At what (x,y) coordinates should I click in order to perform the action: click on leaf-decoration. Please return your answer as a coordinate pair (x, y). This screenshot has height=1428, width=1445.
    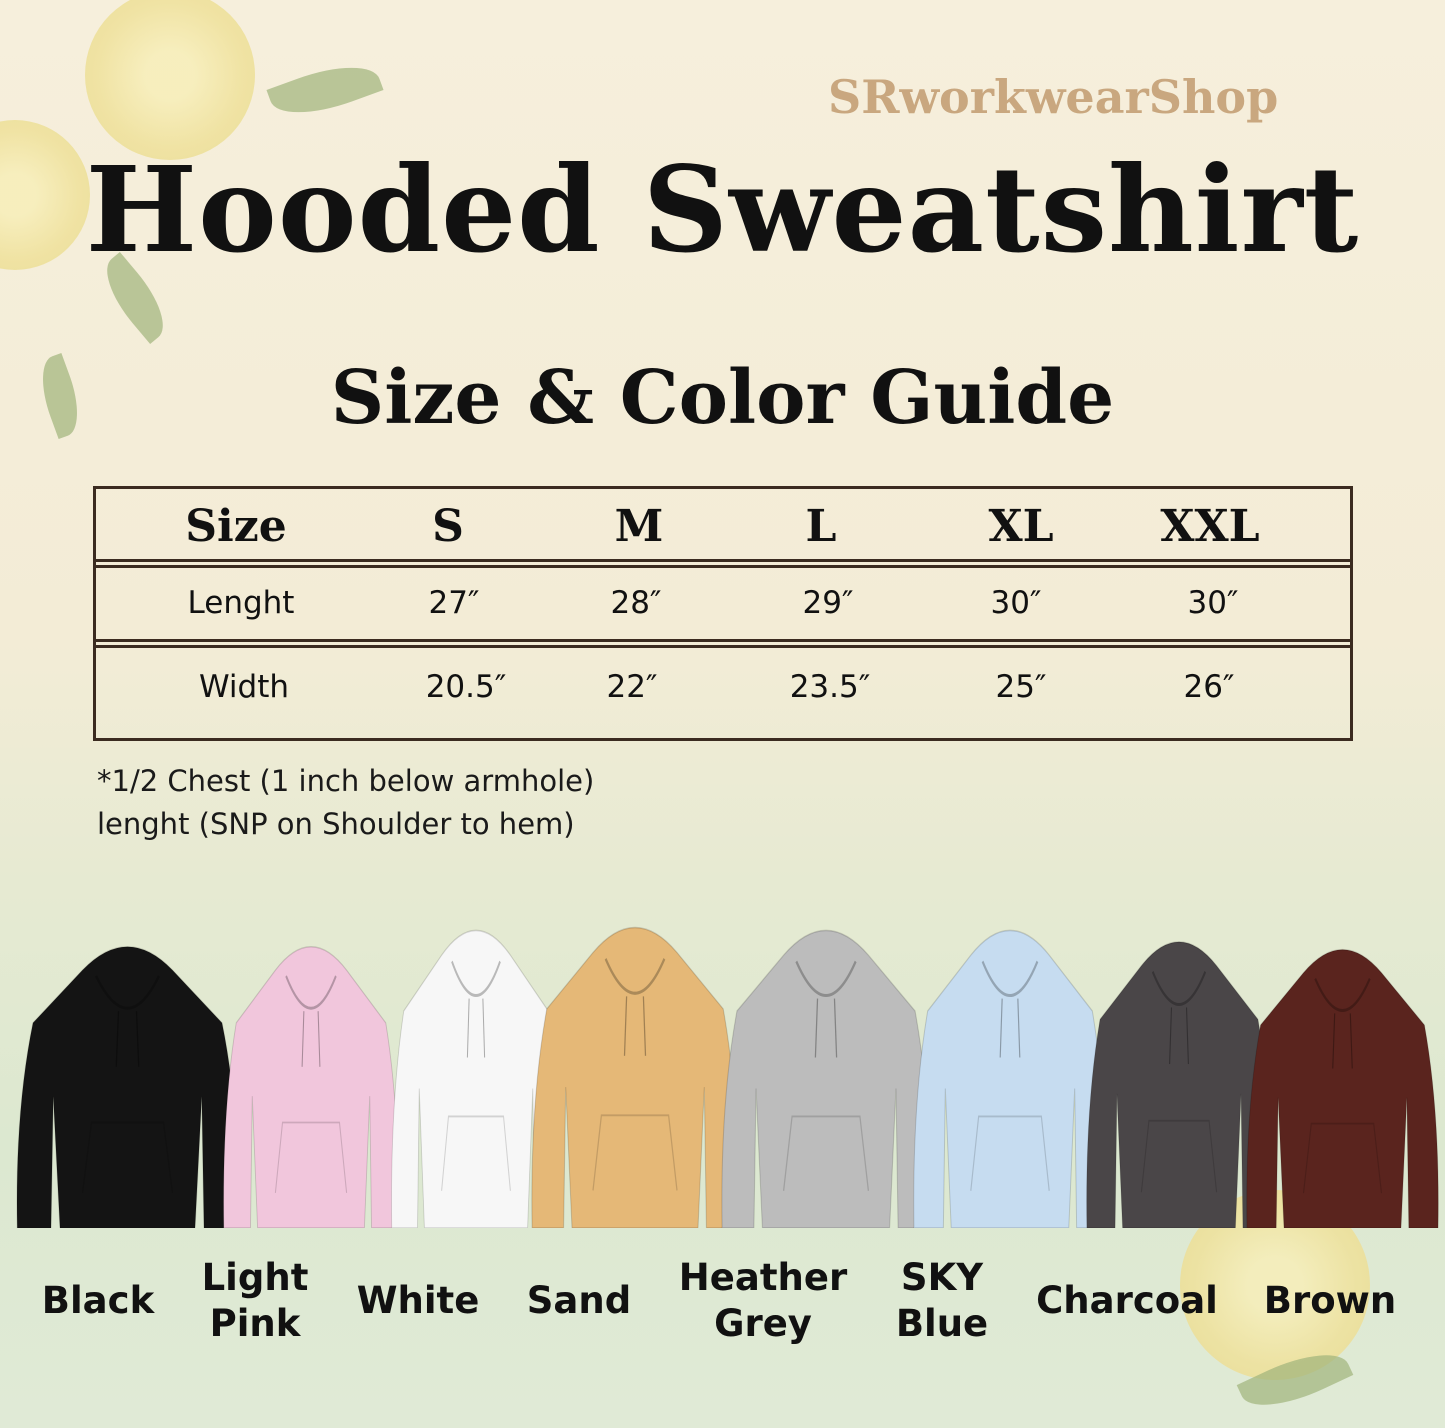
    Looking at the image, I should click on (325, 90).